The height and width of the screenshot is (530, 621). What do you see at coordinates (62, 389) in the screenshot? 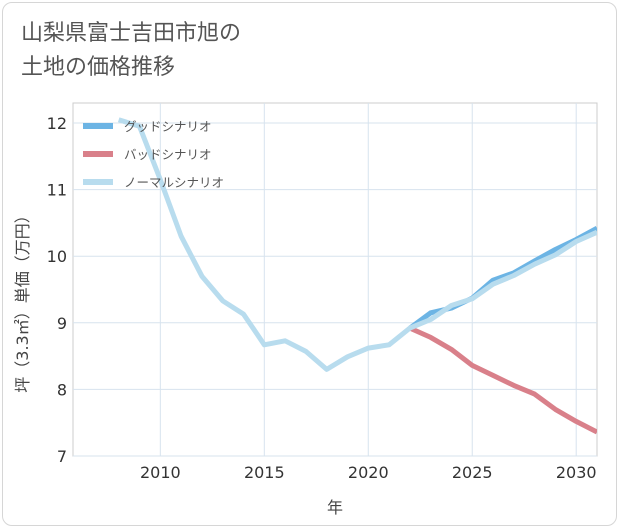
I see `y-tick-label: 8` at bounding box center [62, 389].